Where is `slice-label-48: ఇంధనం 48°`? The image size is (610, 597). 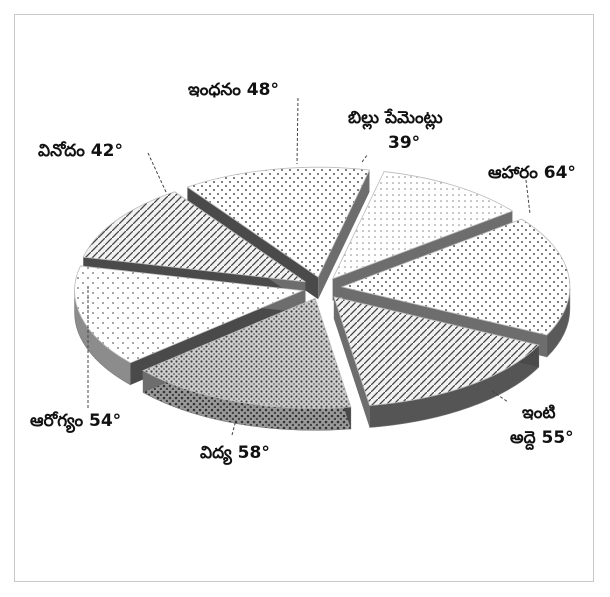 slice-label-48: ఇంధనం 48° is located at coordinates (233, 90).